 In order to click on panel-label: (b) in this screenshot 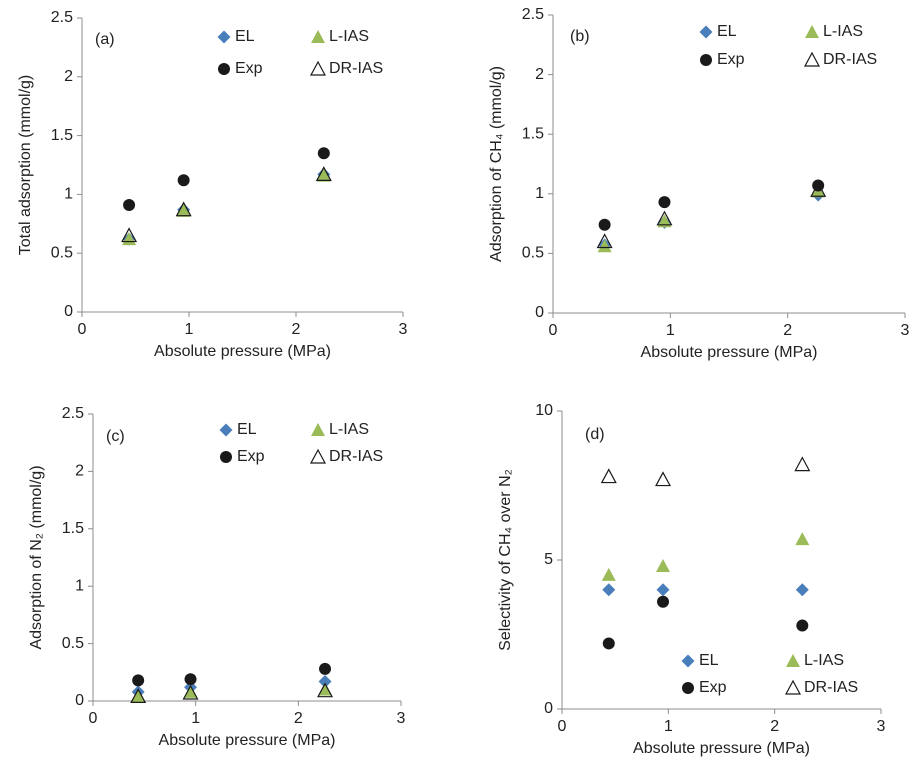, I will do `click(580, 36)`.